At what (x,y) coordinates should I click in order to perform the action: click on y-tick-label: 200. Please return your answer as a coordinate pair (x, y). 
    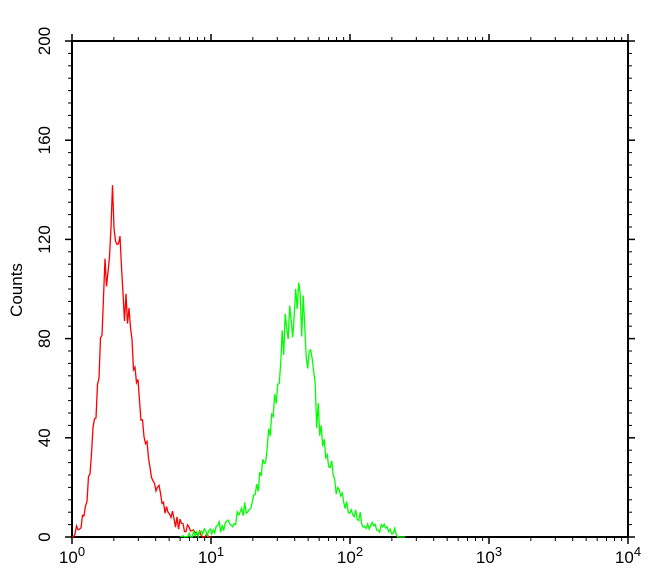
    Looking at the image, I should click on (44, 41).